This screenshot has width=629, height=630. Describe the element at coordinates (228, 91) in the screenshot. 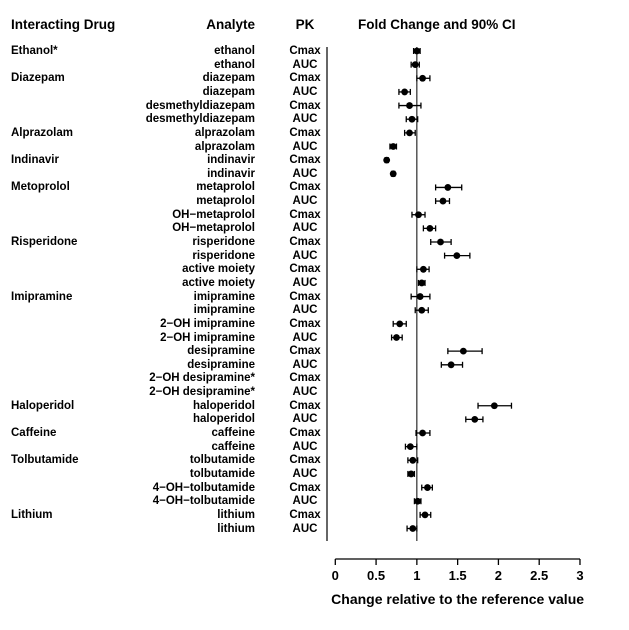

I see `row-analyte-label: diazepam` at that location.